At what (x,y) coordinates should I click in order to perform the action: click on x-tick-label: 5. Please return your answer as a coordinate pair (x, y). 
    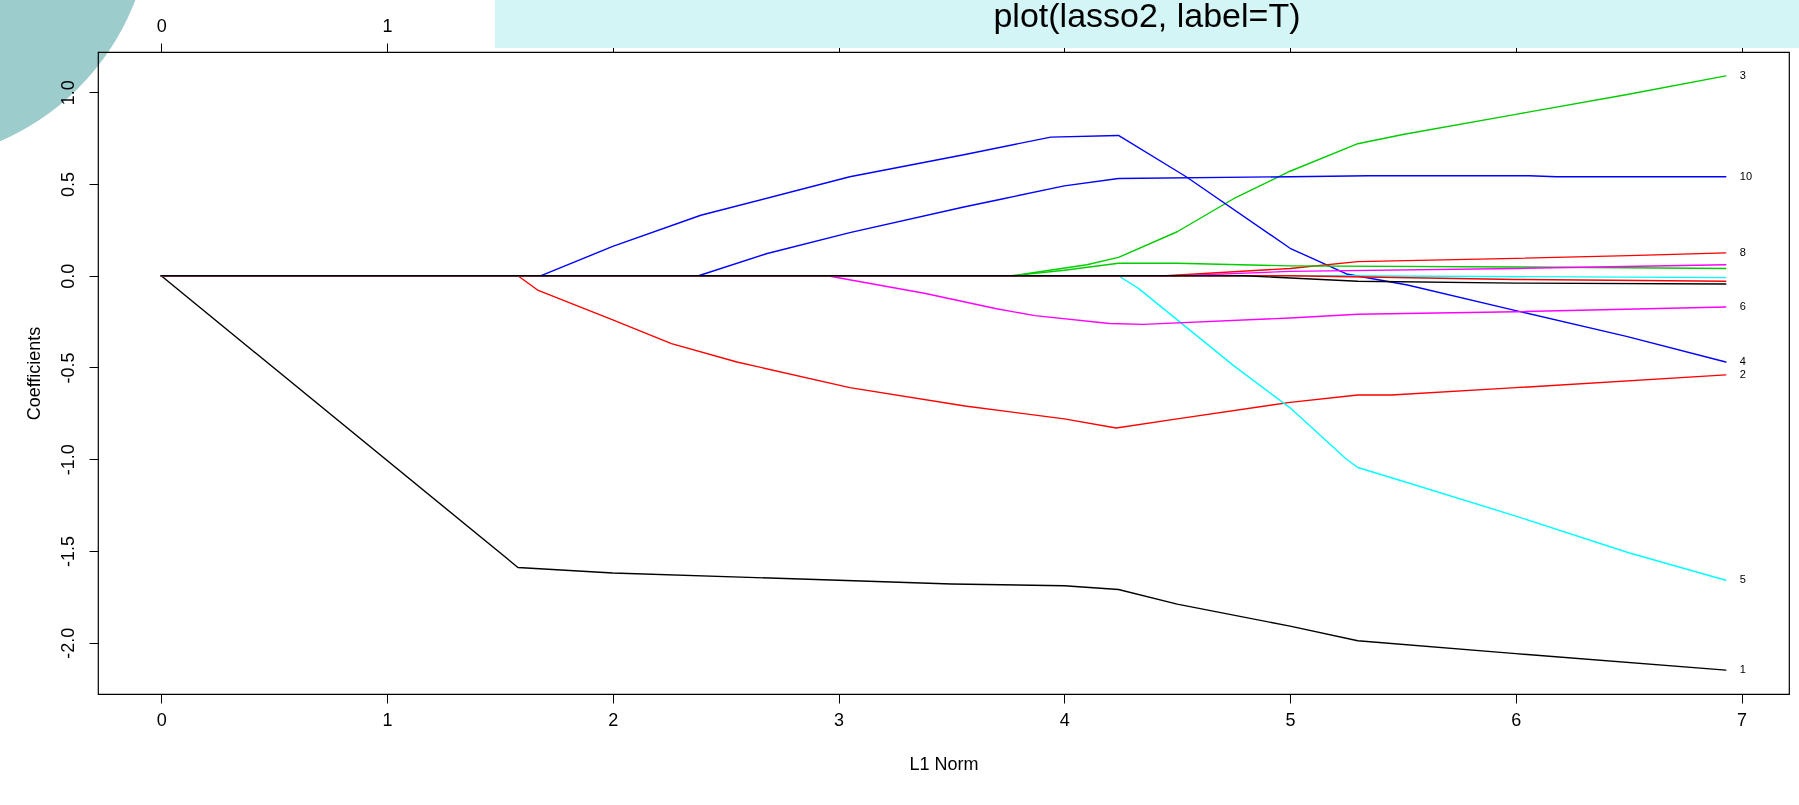
    Looking at the image, I should click on (1290, 719).